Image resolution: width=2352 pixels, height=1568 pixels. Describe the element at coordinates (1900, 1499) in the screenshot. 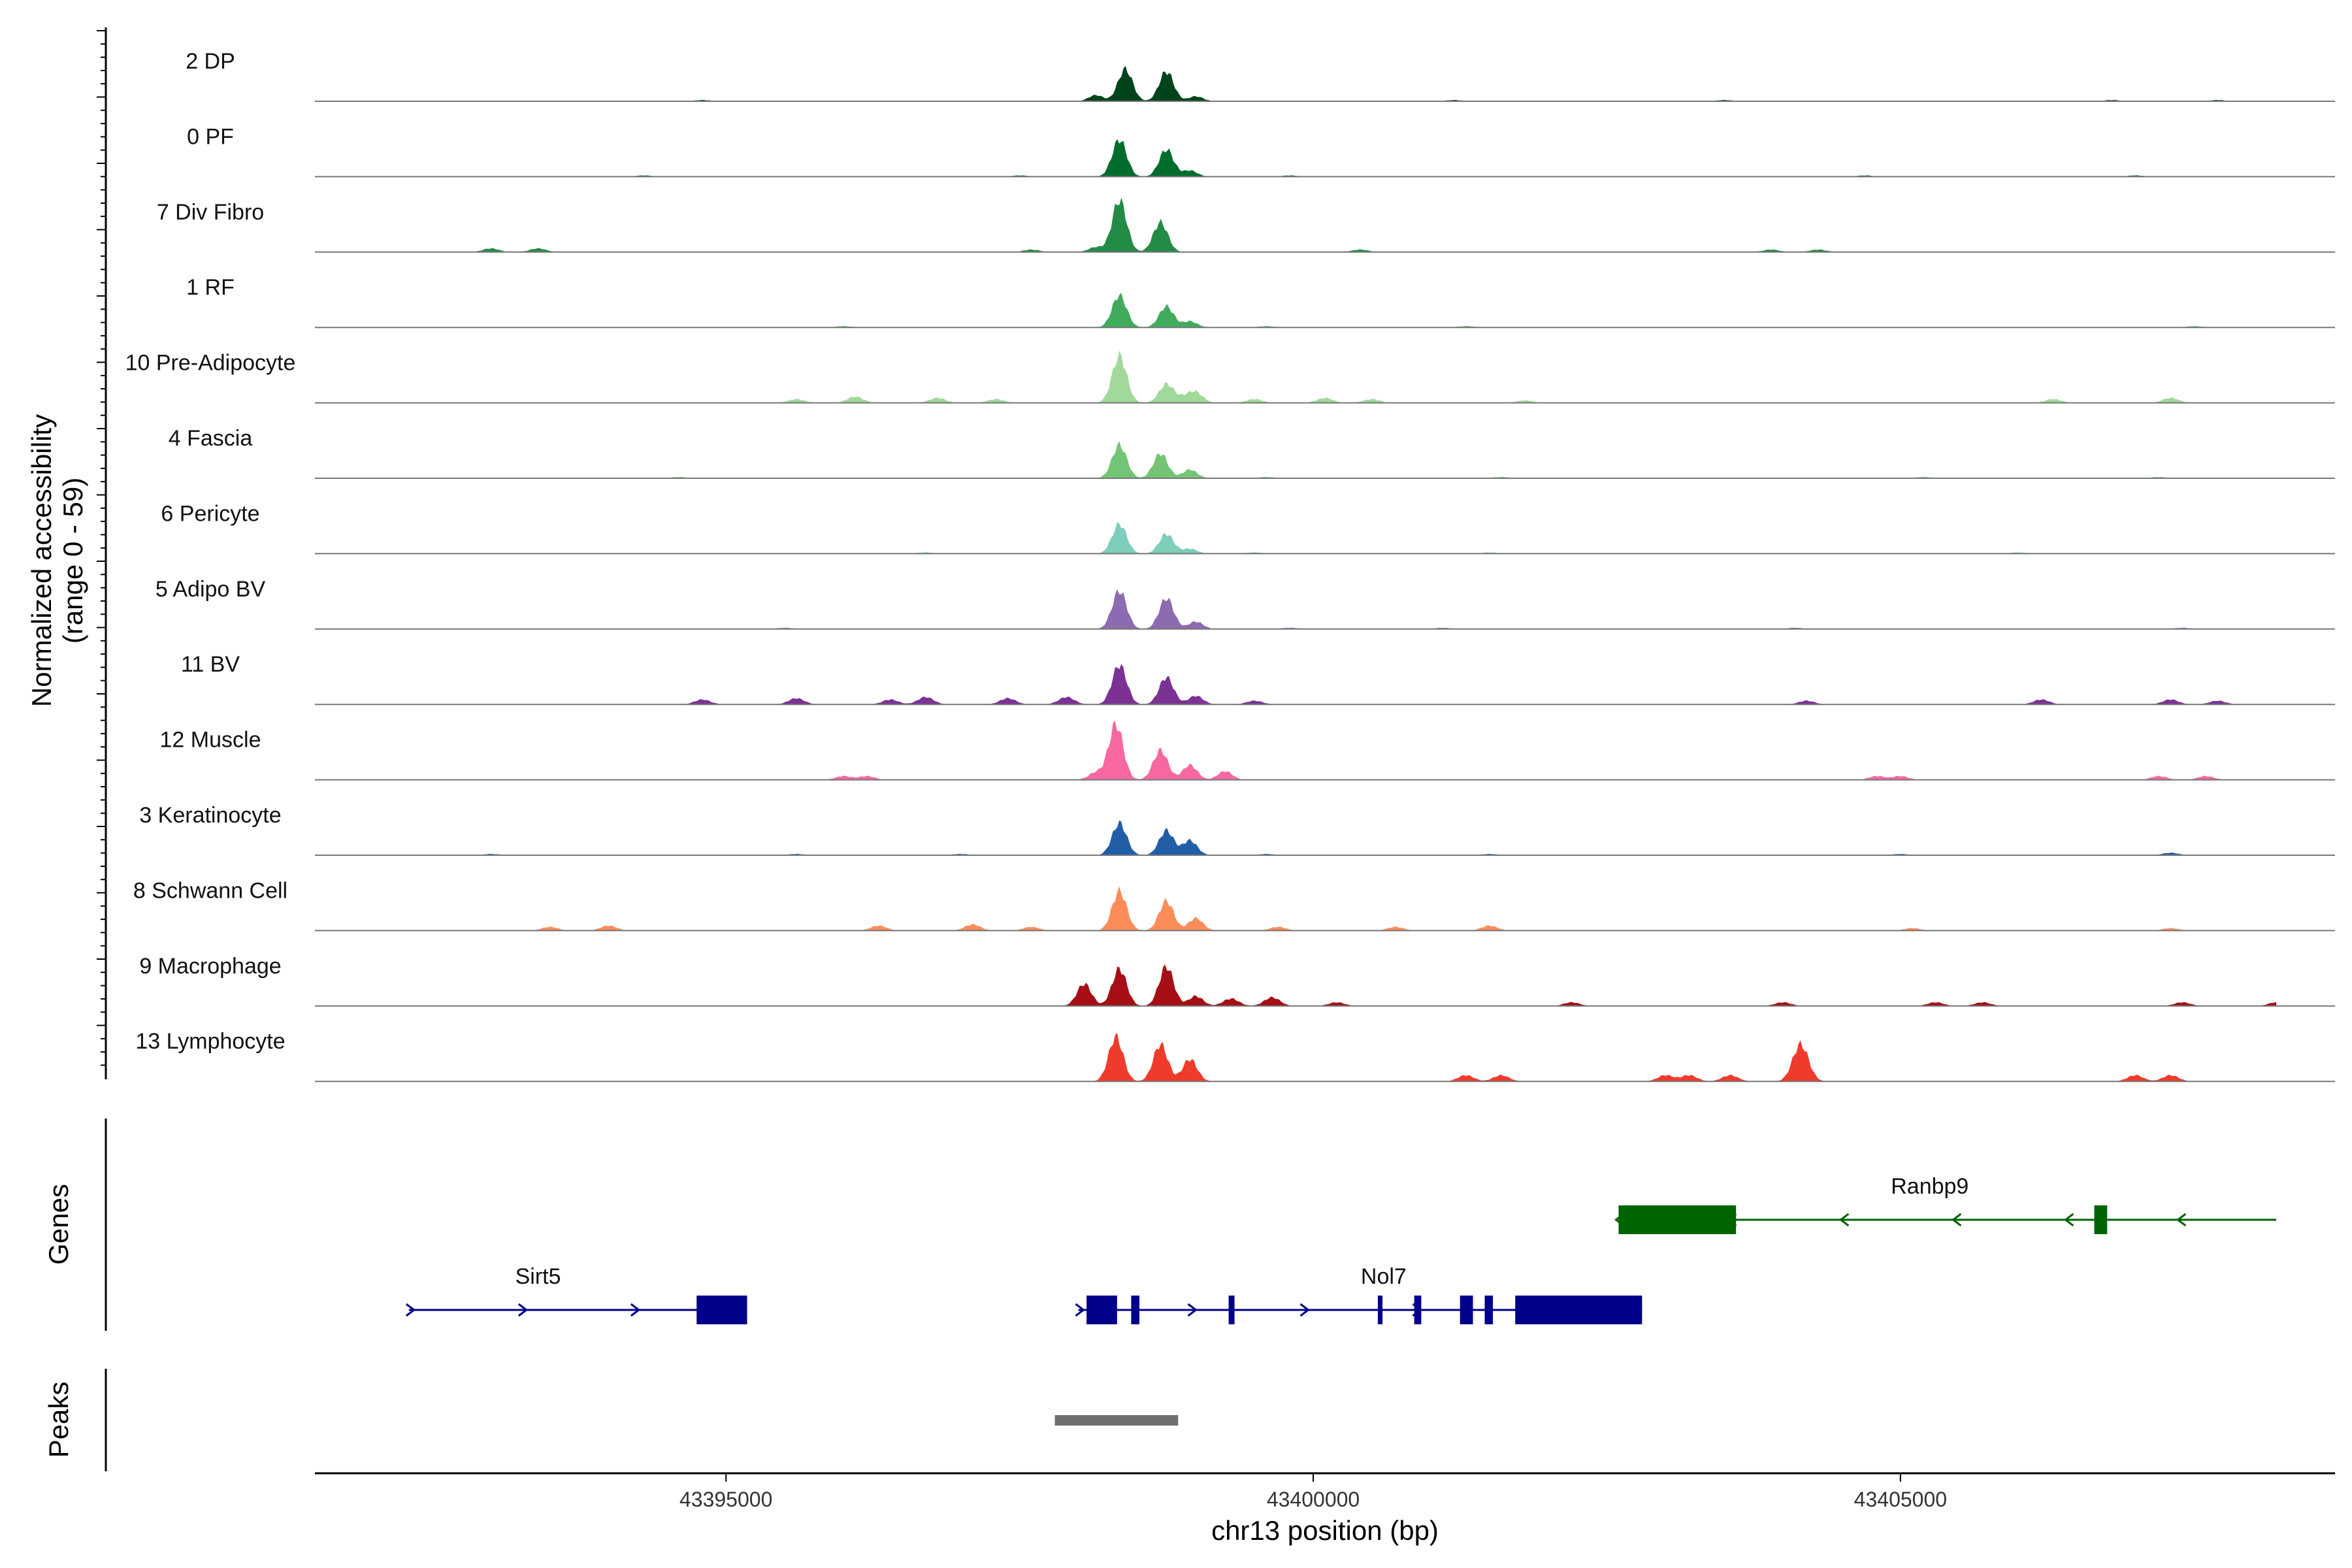

I see `x-tick-label: 43405000` at that location.